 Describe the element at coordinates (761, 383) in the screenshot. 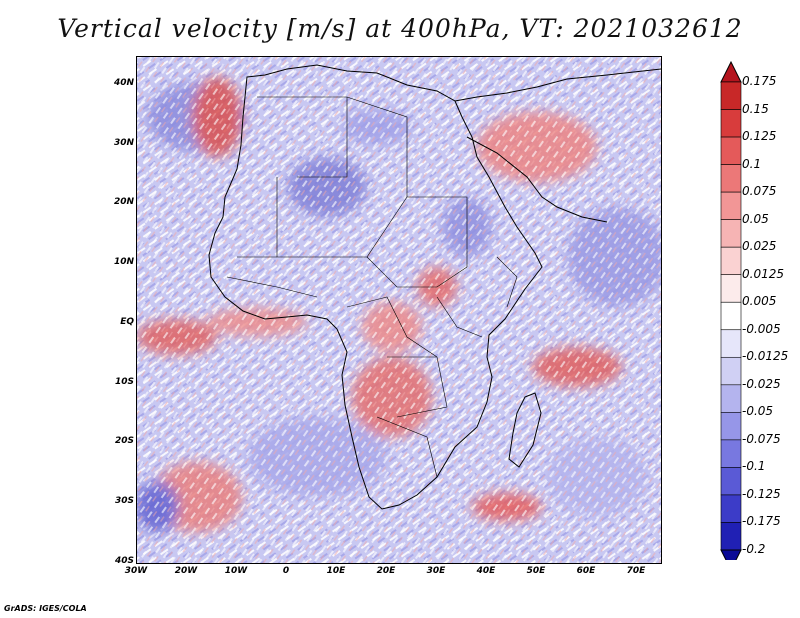

I see `colorbar-tick-label: -0.025` at that location.